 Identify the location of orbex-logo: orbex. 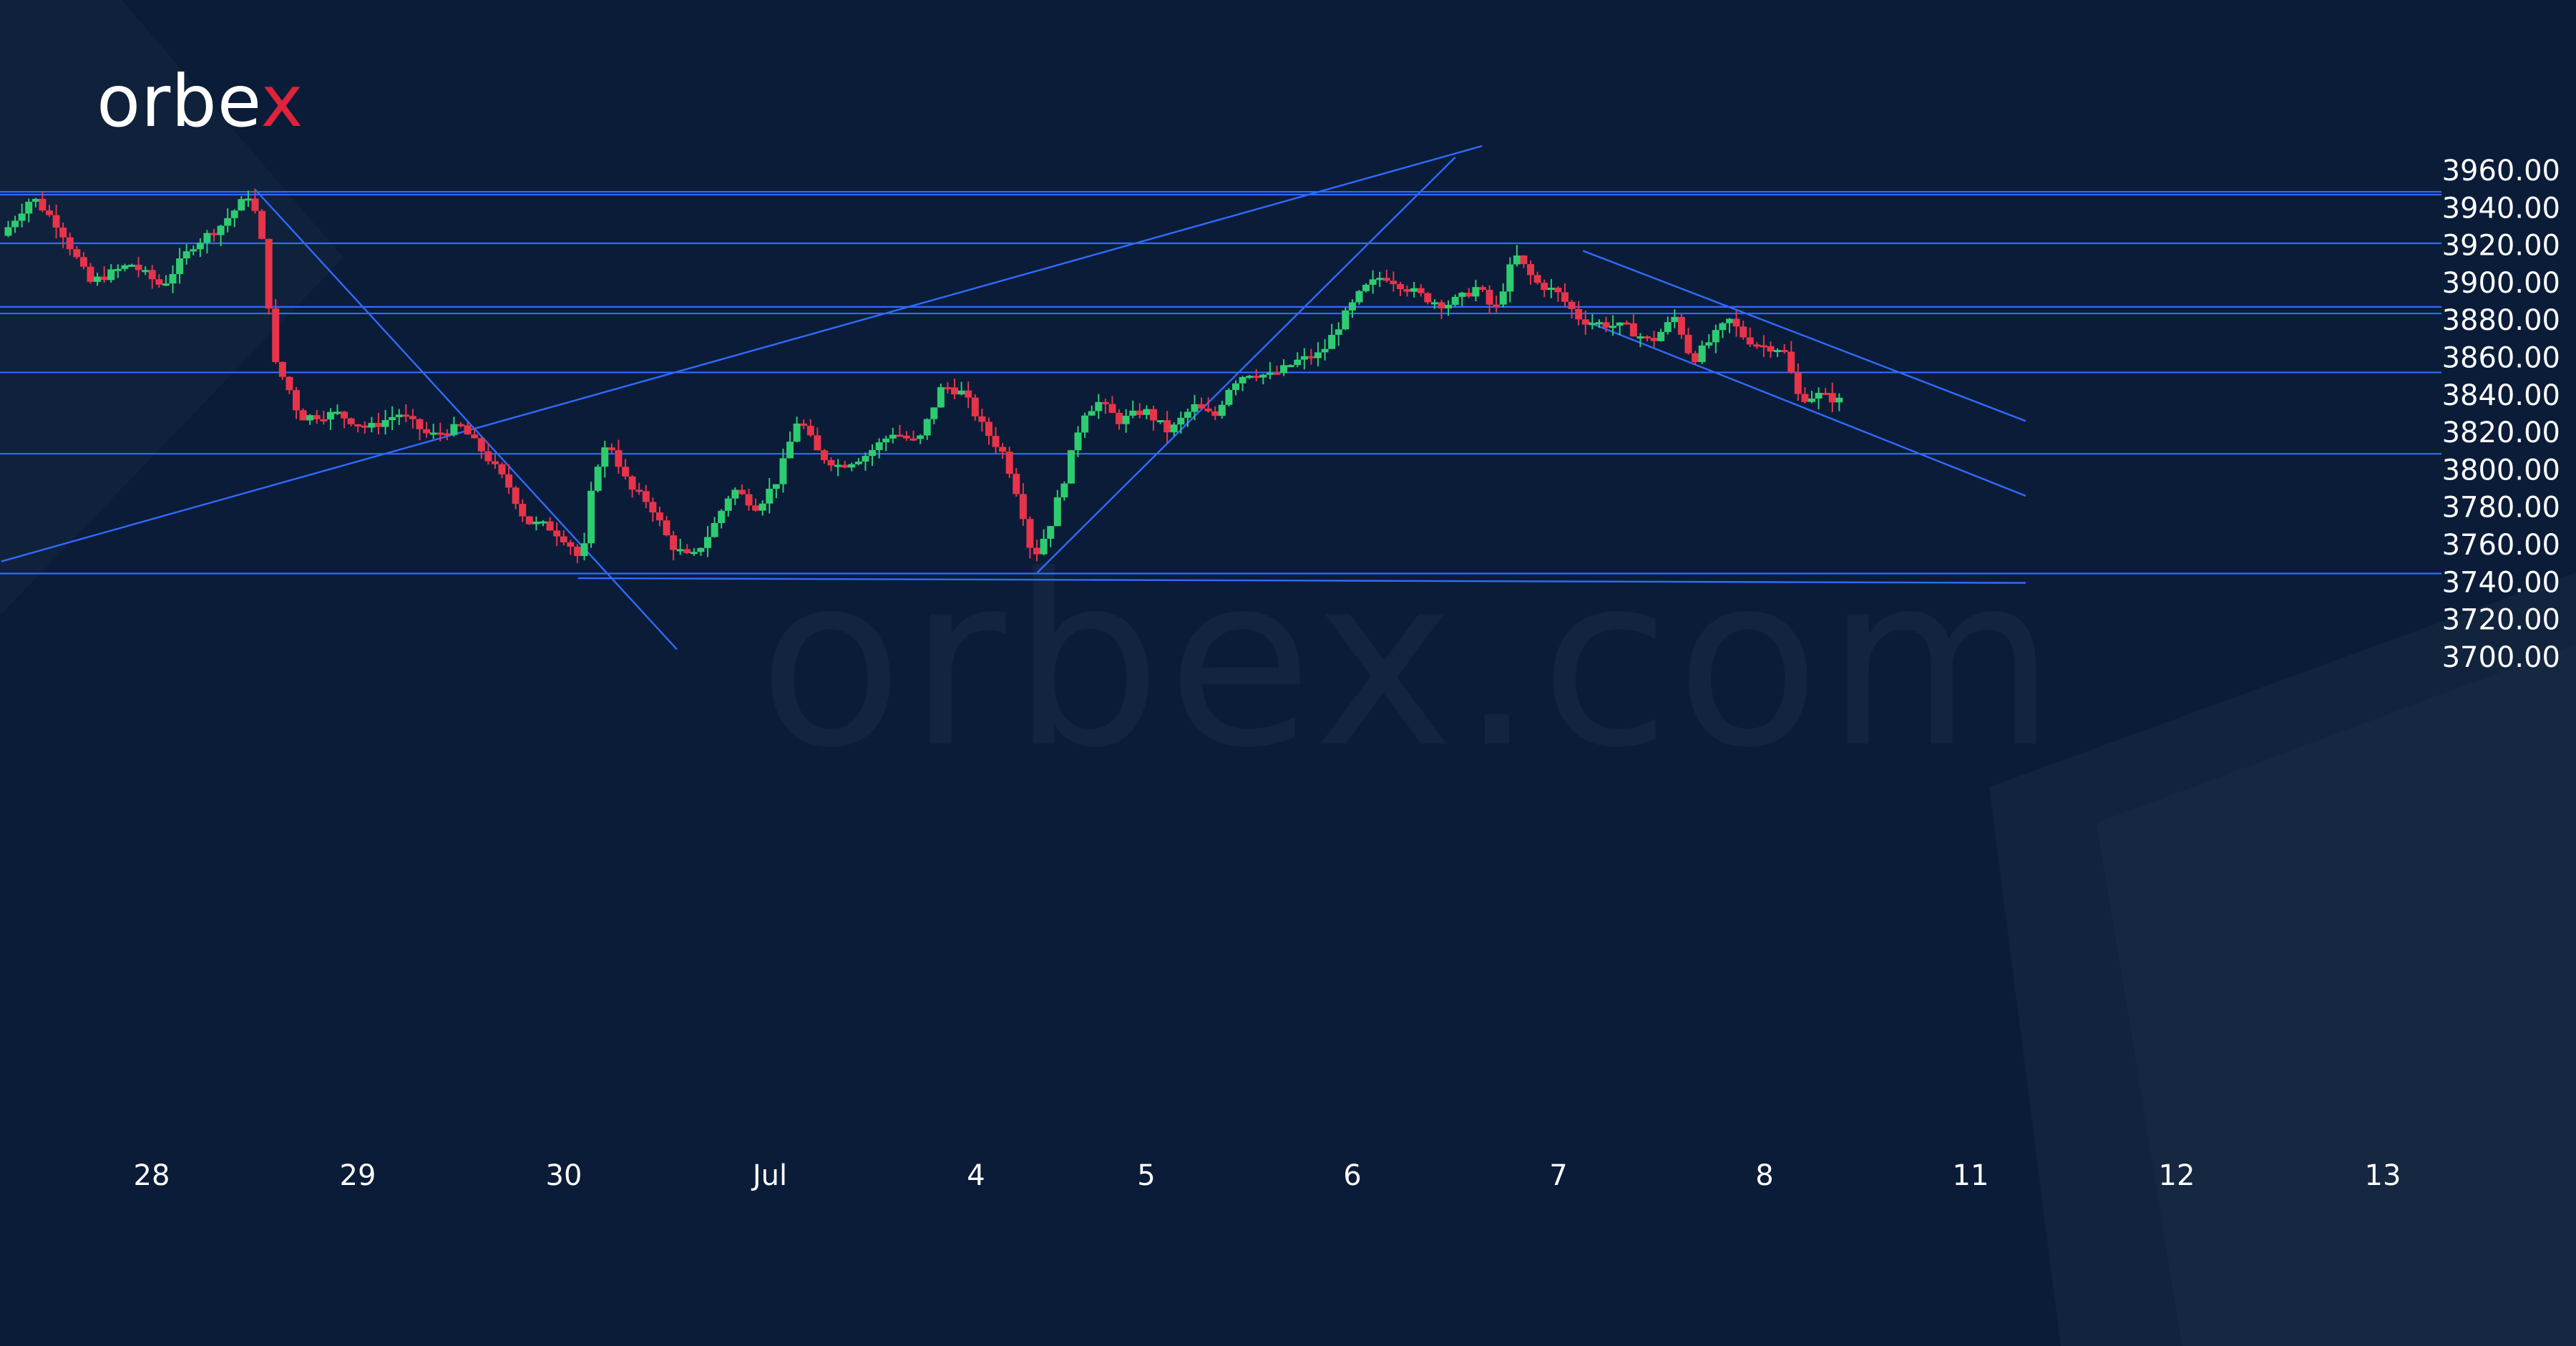
(200, 101).